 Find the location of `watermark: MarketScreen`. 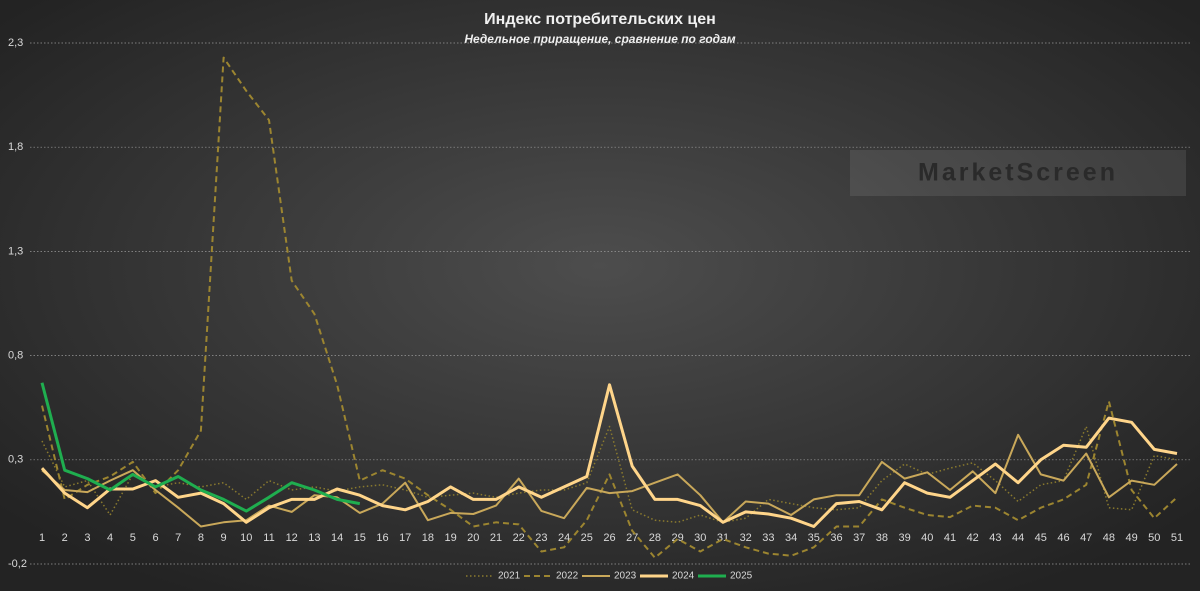

watermark: MarketScreen is located at coordinates (1018, 173).